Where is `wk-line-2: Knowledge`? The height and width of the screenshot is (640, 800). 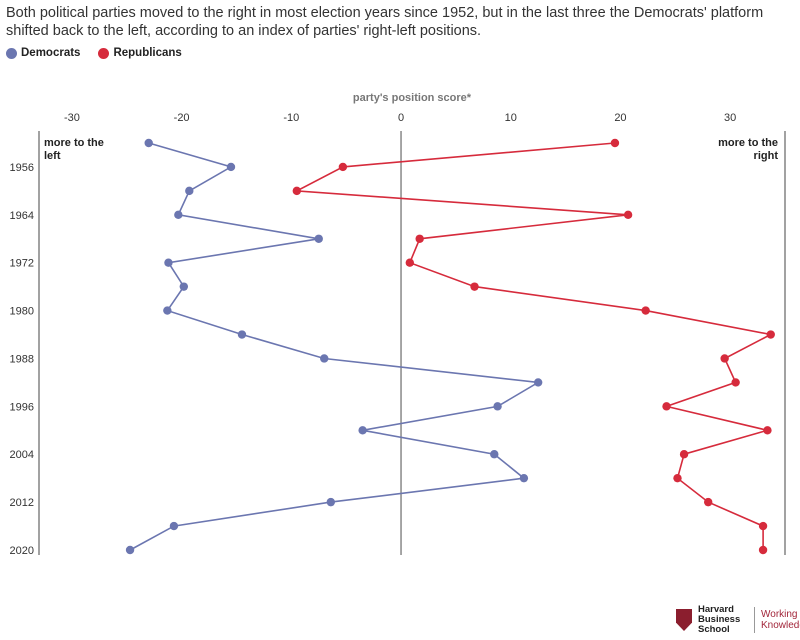 wk-line-2: Knowledge is located at coordinates (780, 625).